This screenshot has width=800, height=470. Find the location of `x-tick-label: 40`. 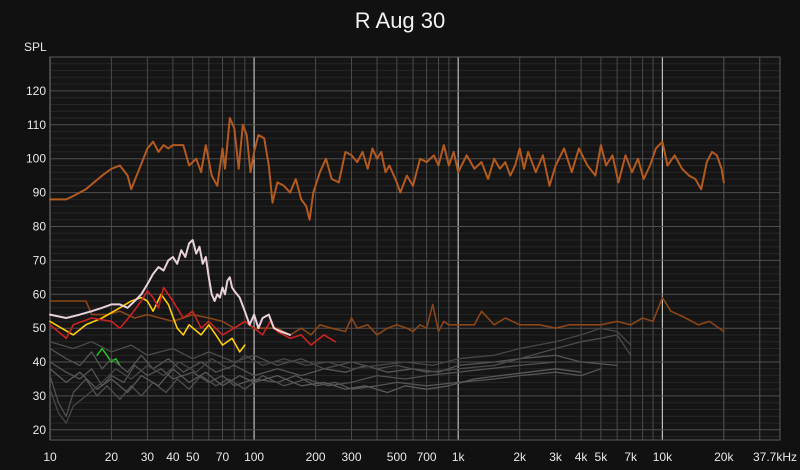

x-tick-label: 40 is located at coordinates (173, 457).